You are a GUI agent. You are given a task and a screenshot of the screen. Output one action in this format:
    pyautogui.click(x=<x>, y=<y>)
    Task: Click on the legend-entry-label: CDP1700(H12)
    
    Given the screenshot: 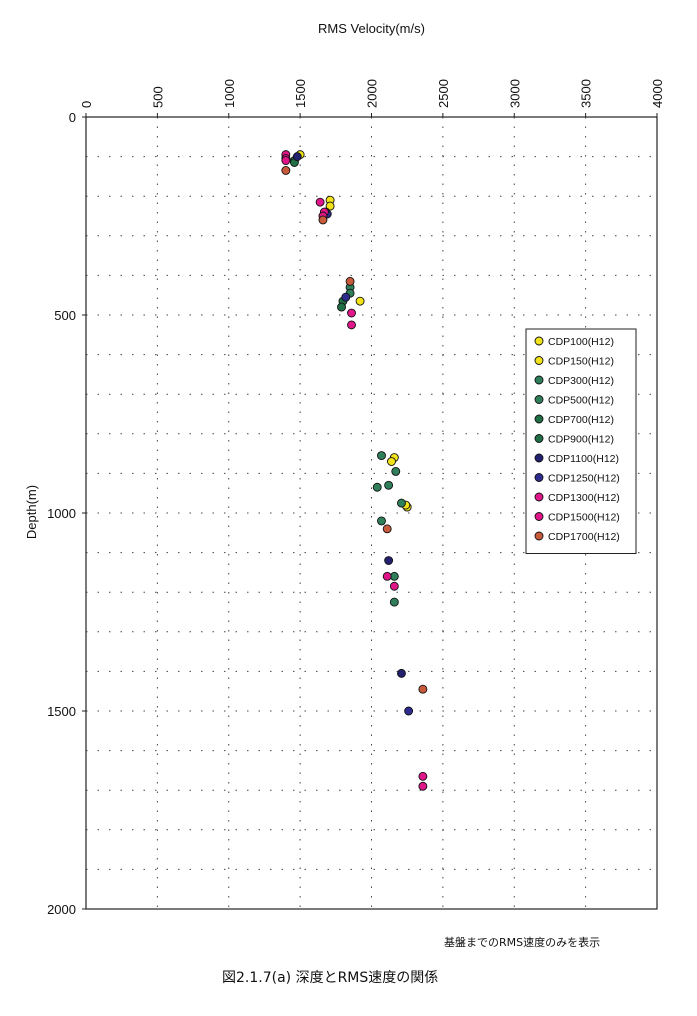 What is the action you would take?
    pyautogui.click(x=584, y=537)
    